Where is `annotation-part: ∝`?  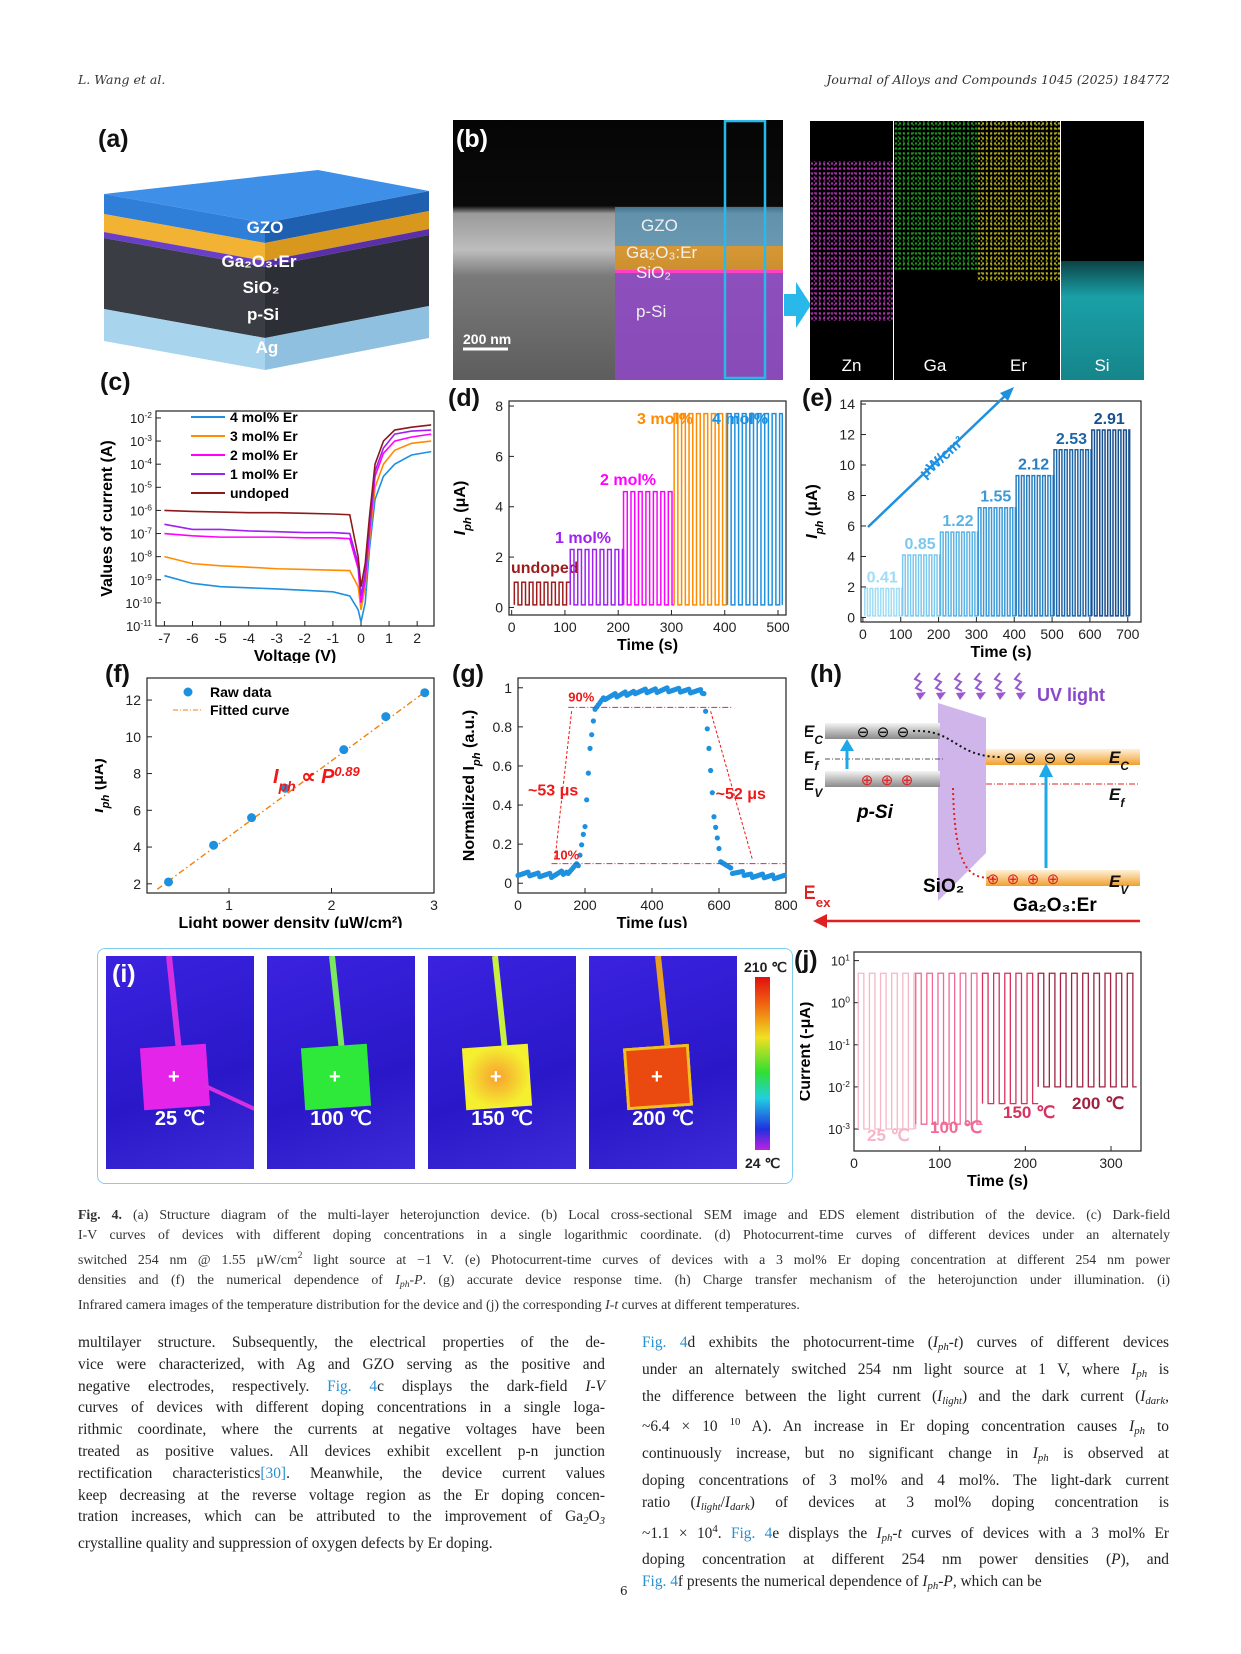
annotation-part: ∝ is located at coordinates (308, 777).